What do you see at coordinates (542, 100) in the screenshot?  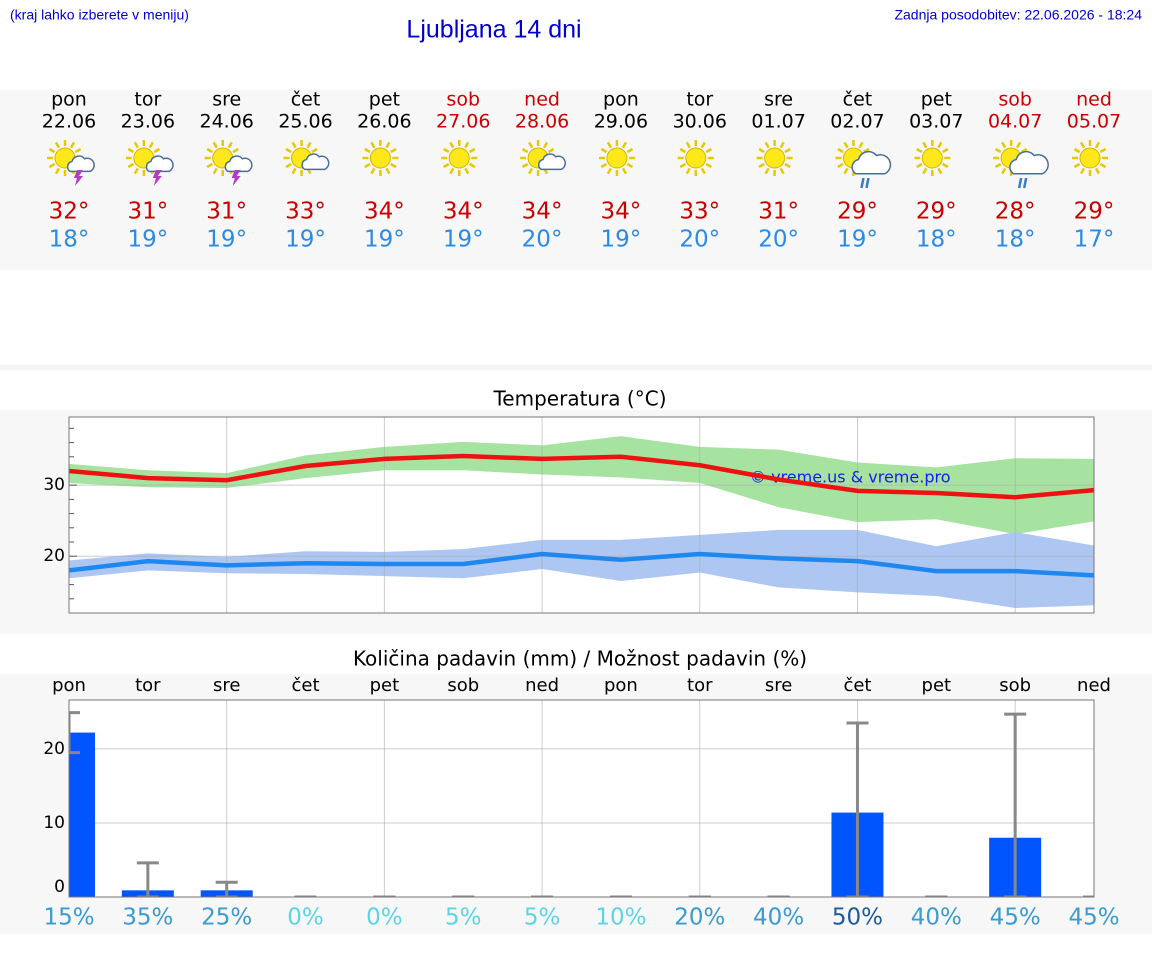 I see `day-name: ned` at bounding box center [542, 100].